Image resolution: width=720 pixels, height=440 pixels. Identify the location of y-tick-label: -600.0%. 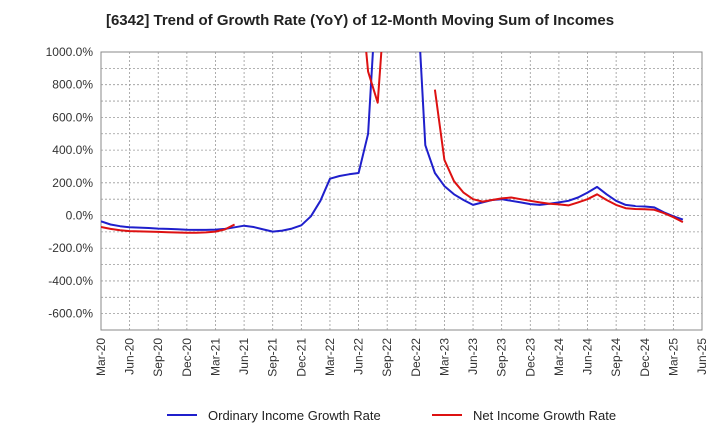
(70, 314).